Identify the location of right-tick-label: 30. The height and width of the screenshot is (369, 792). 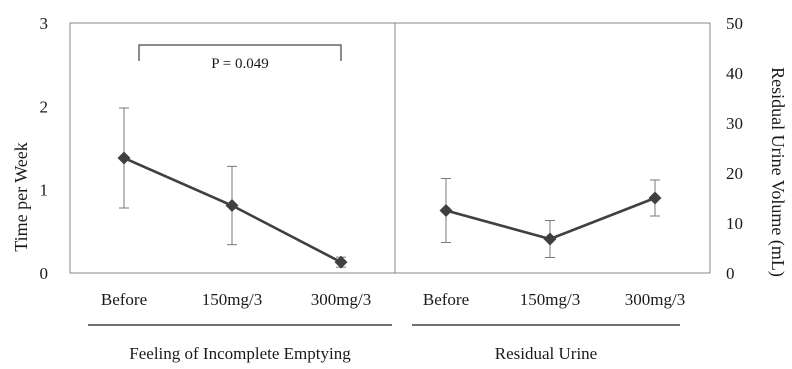
(734, 123).